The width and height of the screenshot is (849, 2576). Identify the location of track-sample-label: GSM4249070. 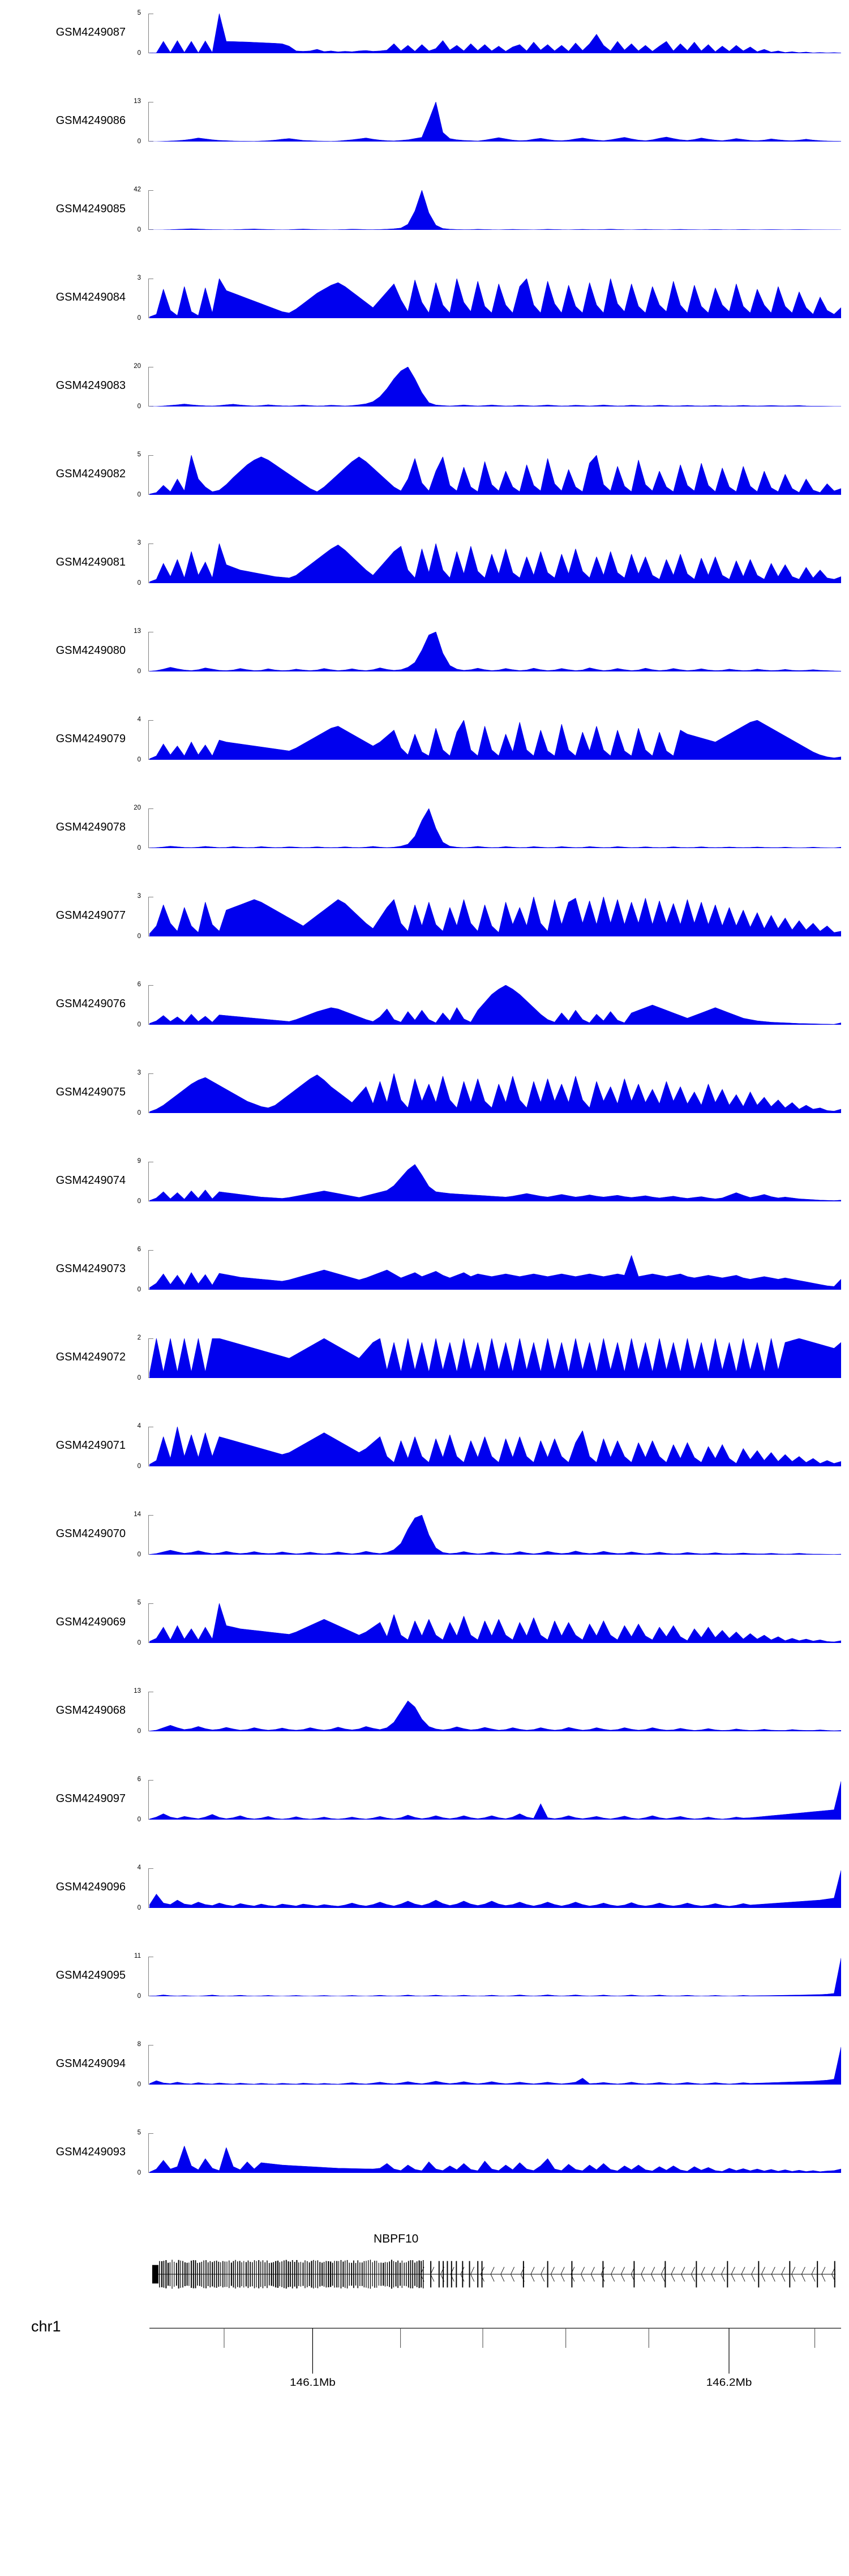
(90, 1533).